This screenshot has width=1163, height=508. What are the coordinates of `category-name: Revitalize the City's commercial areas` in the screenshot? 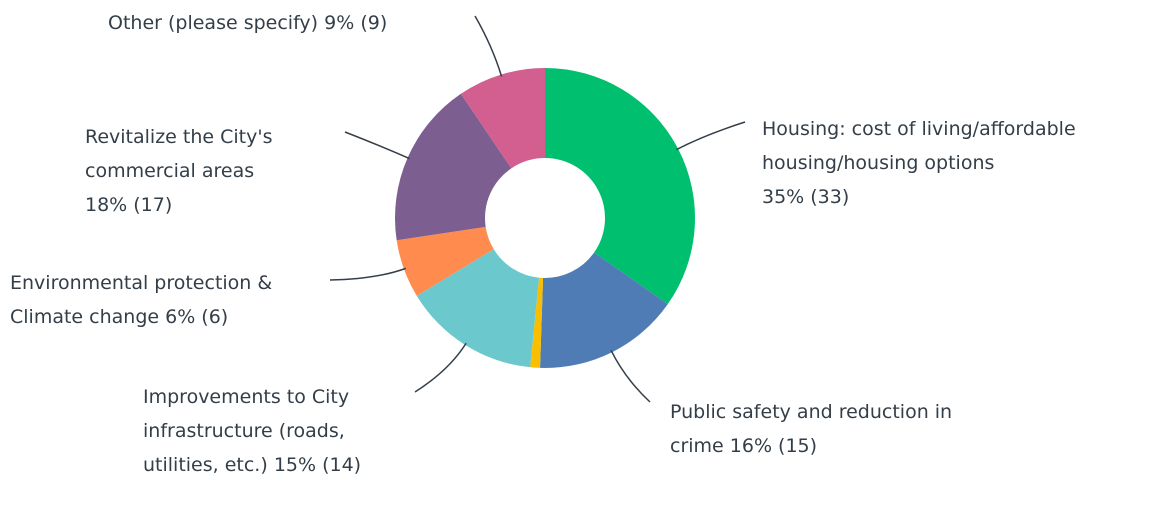 It's located at (179, 154).